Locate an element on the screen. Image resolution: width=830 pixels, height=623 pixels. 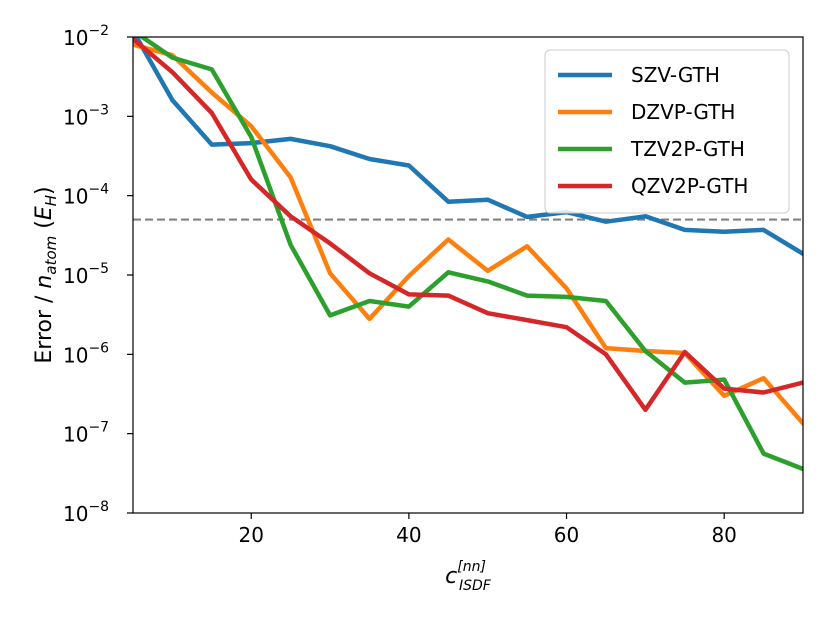
y-tick-label--4: 10⁻⁴ is located at coordinates (86, 195).